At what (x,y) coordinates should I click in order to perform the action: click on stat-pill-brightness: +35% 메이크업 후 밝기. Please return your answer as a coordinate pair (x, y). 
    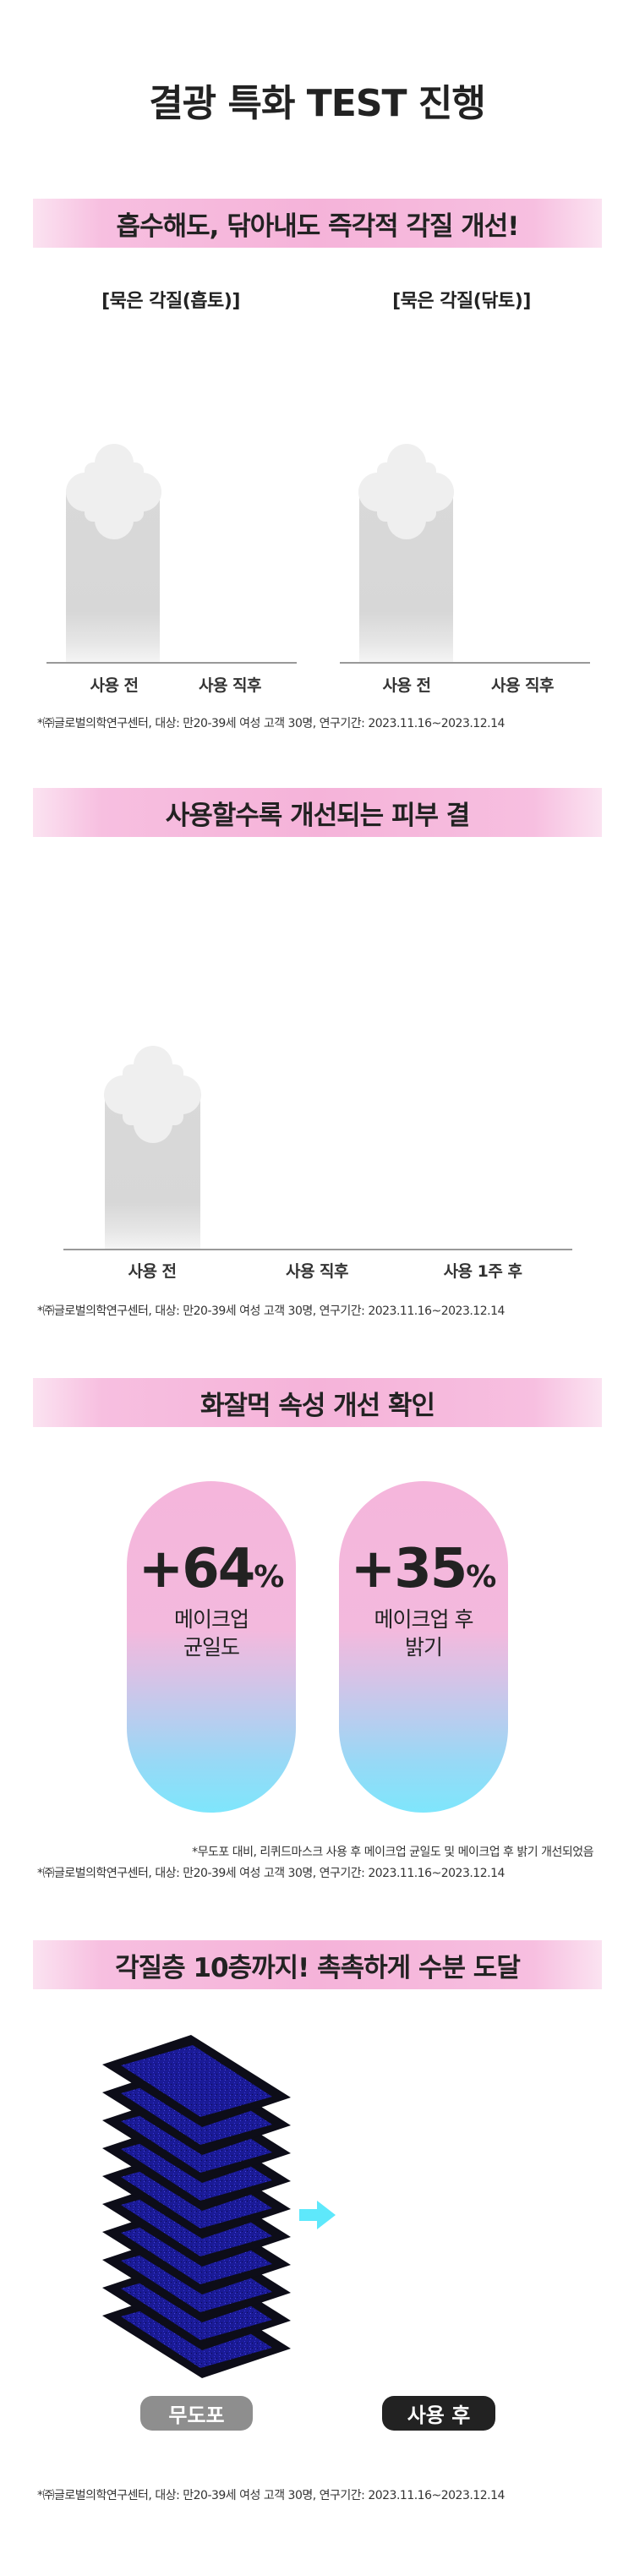
    Looking at the image, I should click on (423, 1647).